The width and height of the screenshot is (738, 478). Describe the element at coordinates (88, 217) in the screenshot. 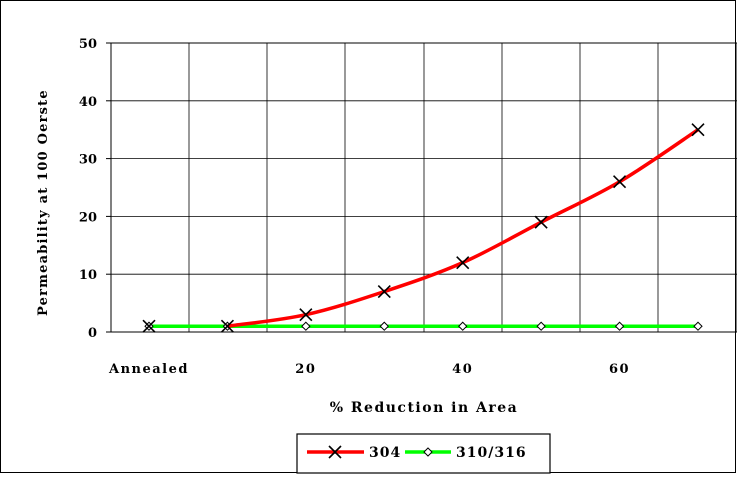

I see `y-tick-label: 20` at that location.